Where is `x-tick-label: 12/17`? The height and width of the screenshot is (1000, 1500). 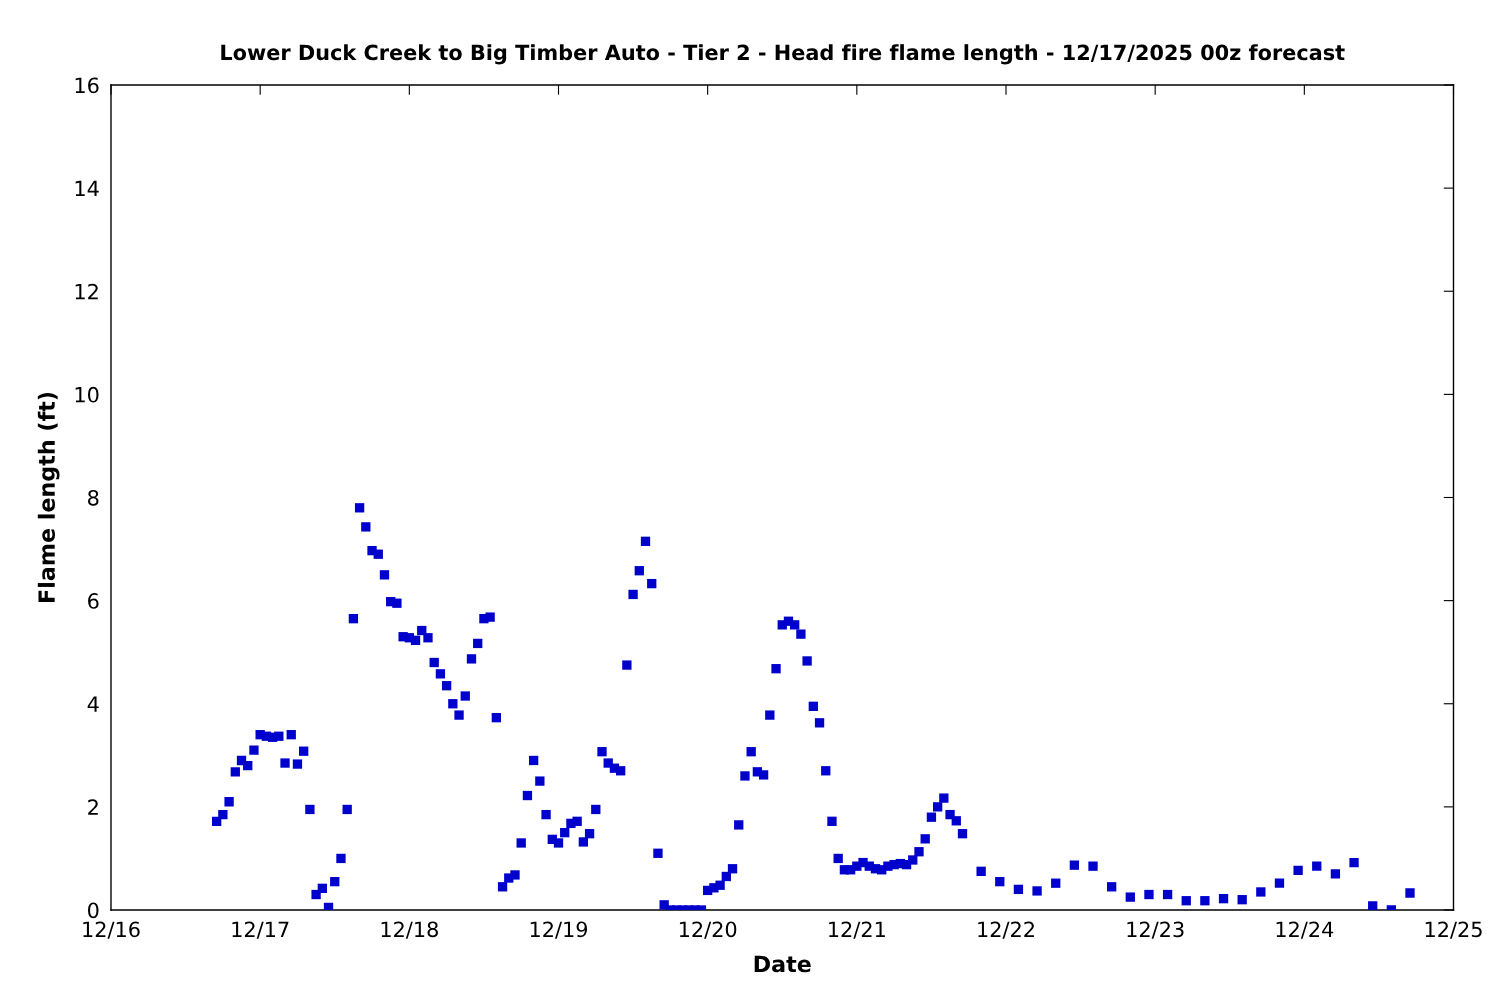
x-tick-label: 12/17 is located at coordinates (260, 930).